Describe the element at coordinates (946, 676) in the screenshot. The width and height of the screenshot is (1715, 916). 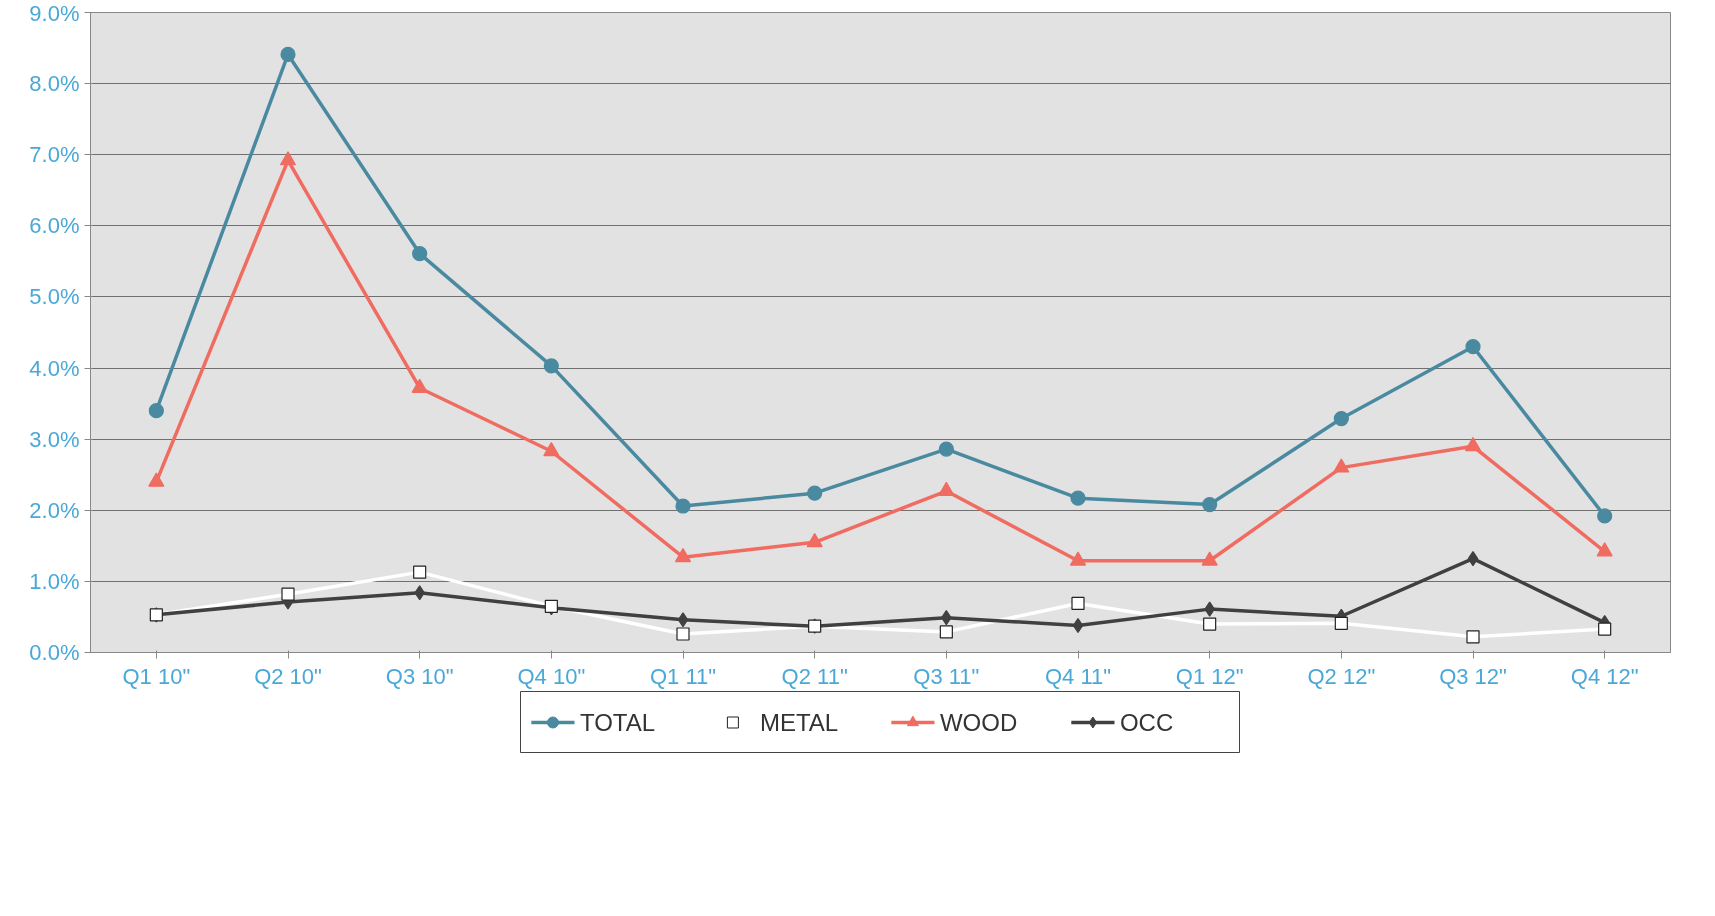
I see `x-tick-label: Q3 11"` at that location.